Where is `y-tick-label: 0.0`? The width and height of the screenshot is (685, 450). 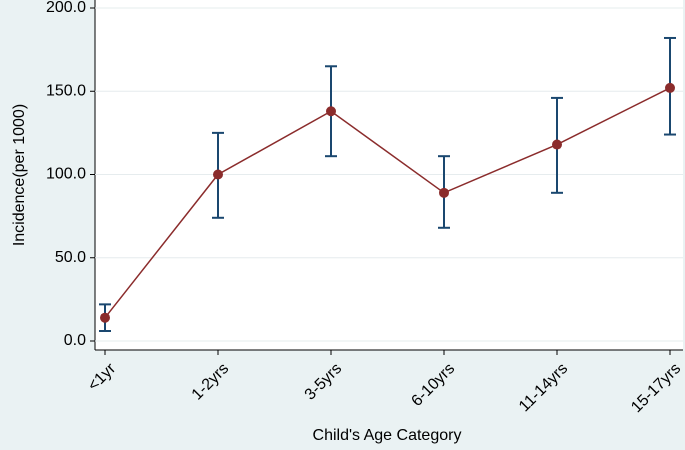 y-tick-label: 0.0 is located at coordinates (75, 340).